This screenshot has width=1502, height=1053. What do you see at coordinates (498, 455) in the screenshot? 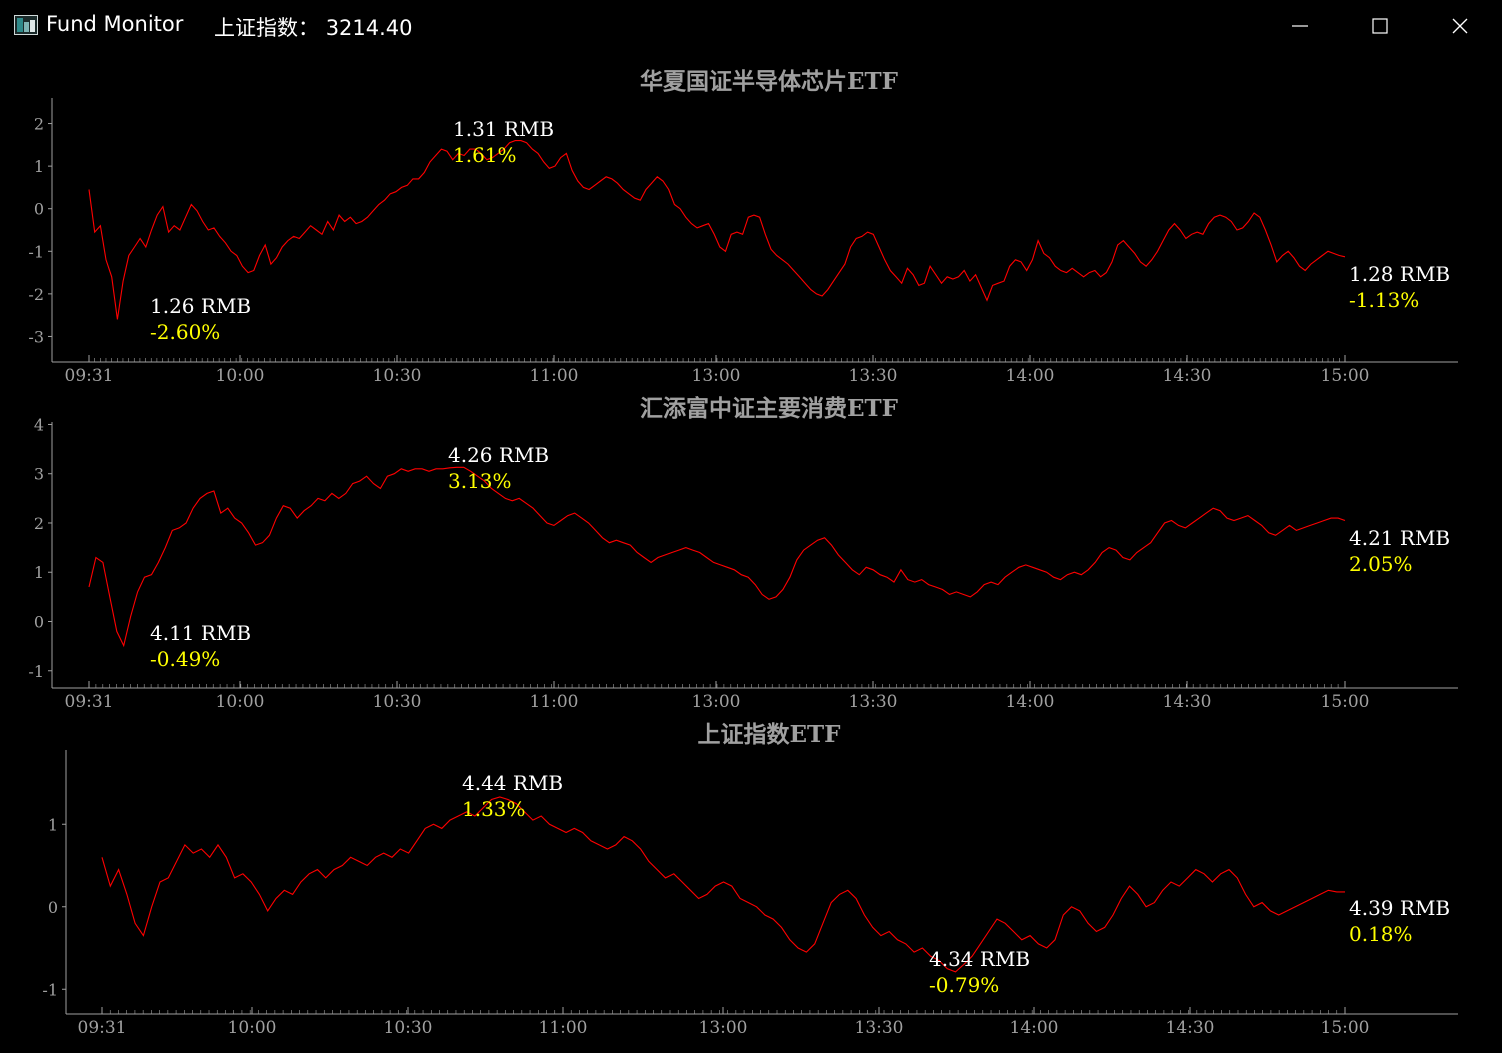
I see `annotation-price-high: 4.26 RMB` at bounding box center [498, 455].